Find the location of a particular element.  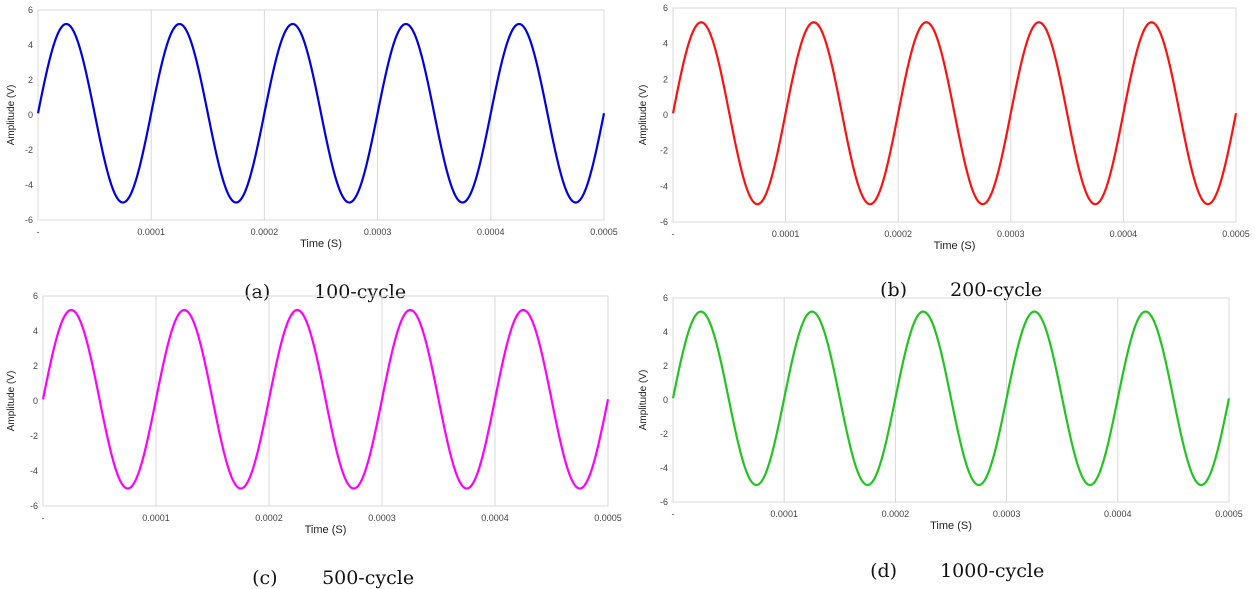

caption-text: 100-cycle is located at coordinates (360, 292).